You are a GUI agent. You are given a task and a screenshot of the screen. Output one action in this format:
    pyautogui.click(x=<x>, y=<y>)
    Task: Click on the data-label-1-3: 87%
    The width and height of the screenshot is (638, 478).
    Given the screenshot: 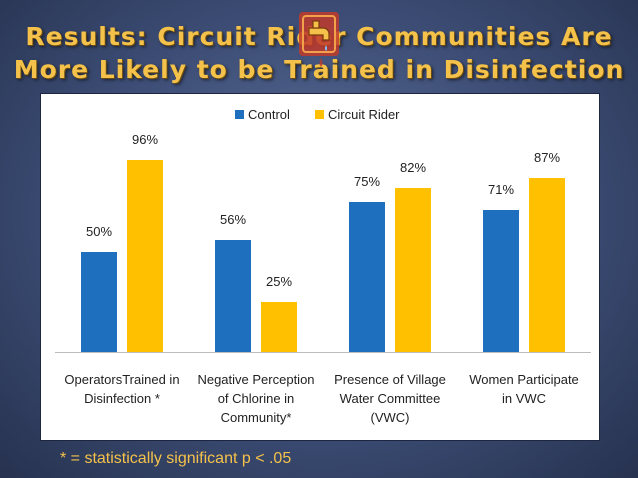 What is the action you would take?
    pyautogui.click(x=547, y=157)
    